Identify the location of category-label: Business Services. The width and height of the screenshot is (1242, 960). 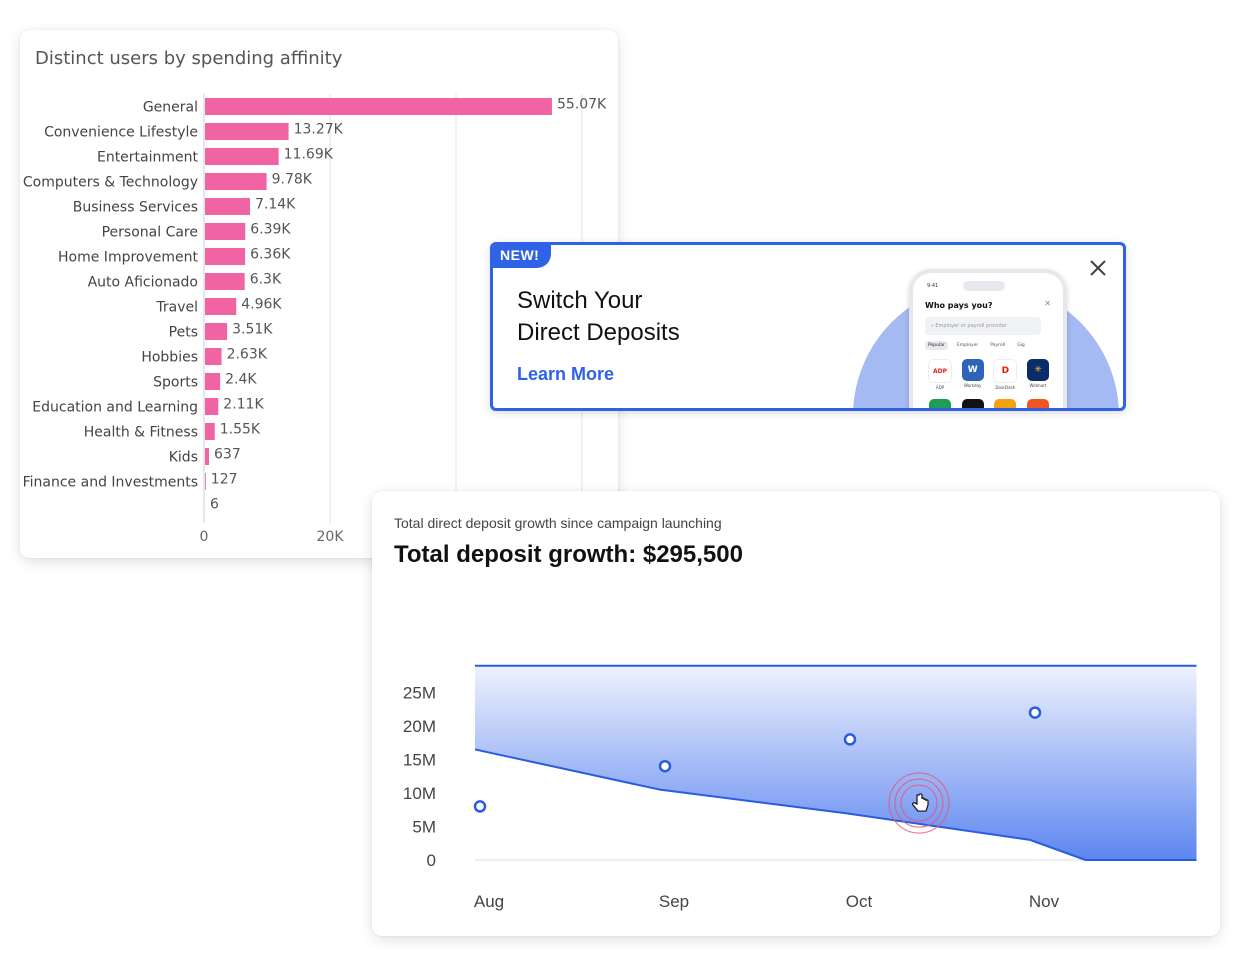
(135, 208).